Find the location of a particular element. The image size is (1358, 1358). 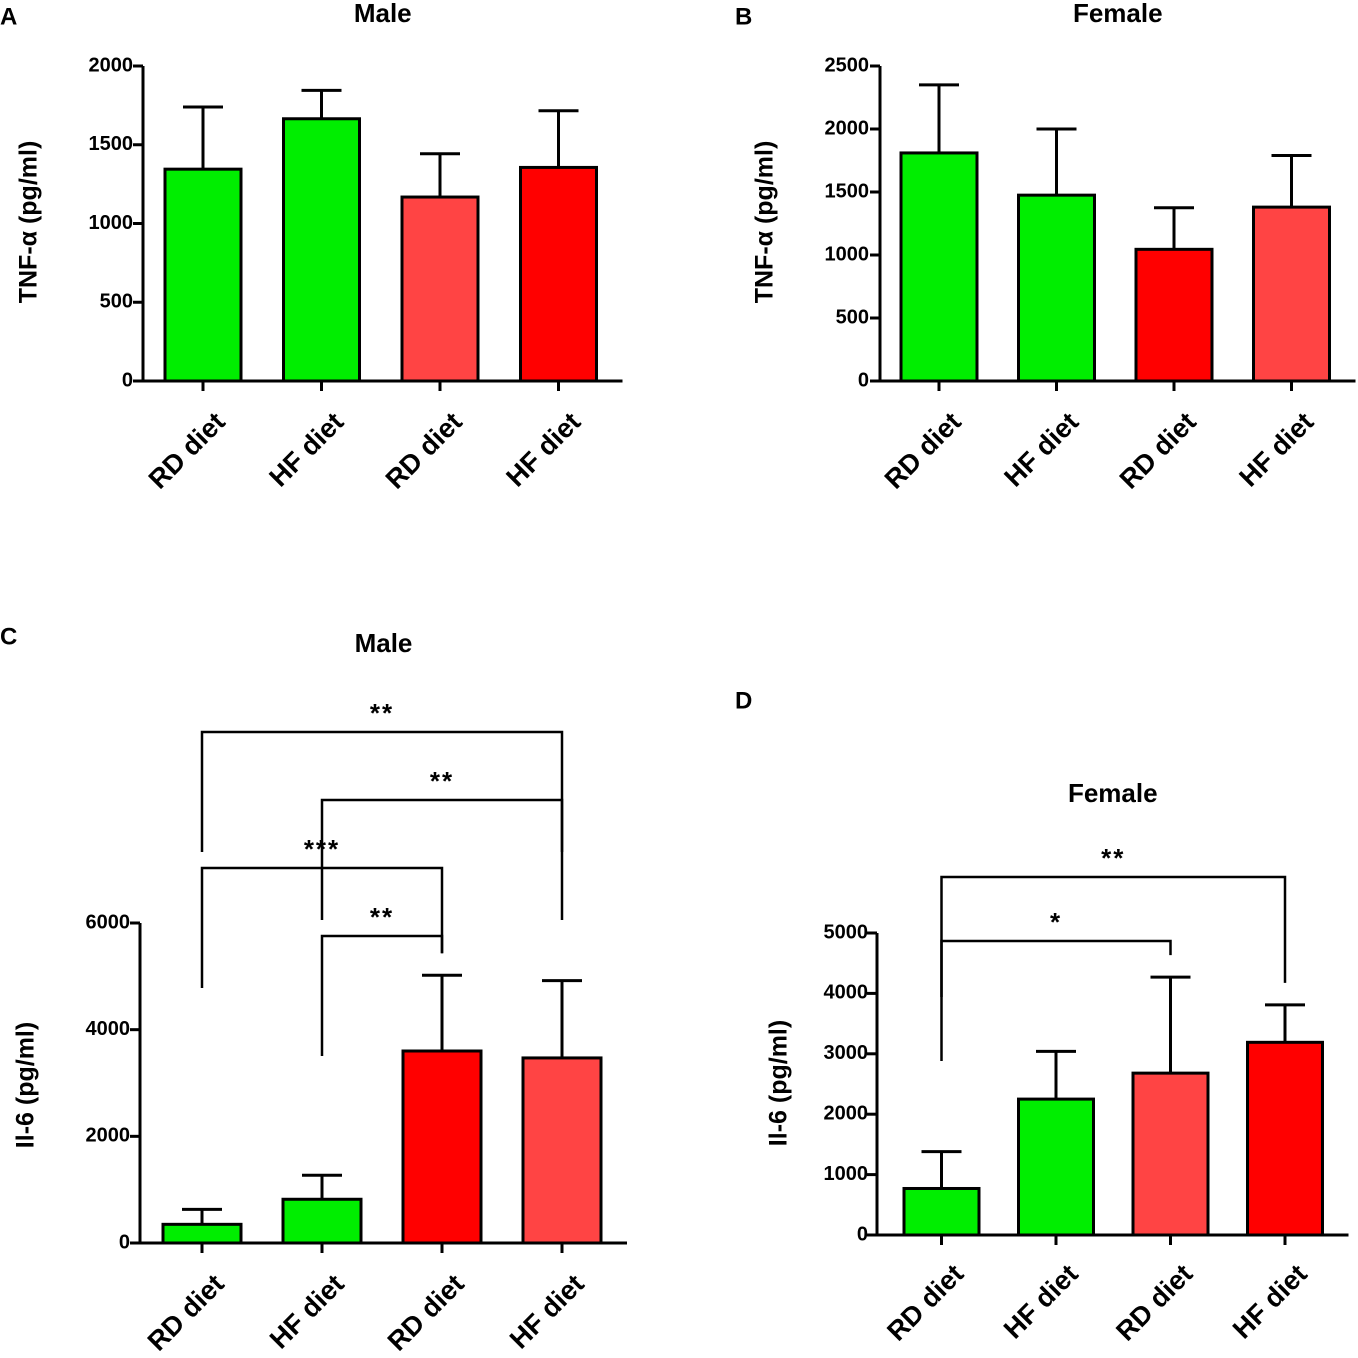

panel-letter: A is located at coordinates (8, 16).